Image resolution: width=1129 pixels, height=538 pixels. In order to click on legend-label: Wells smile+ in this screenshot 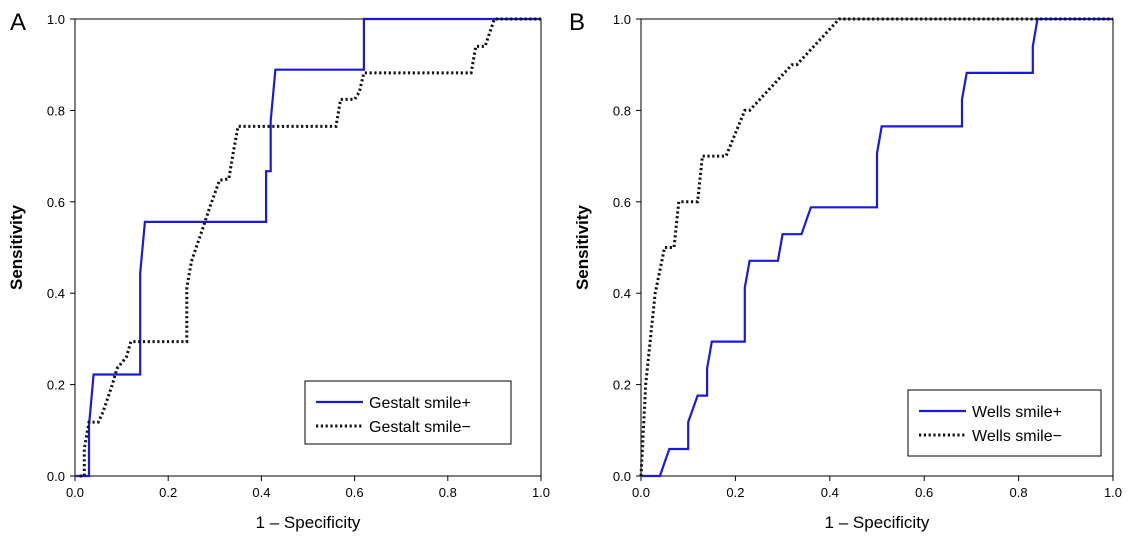, I will do `click(1017, 412)`.